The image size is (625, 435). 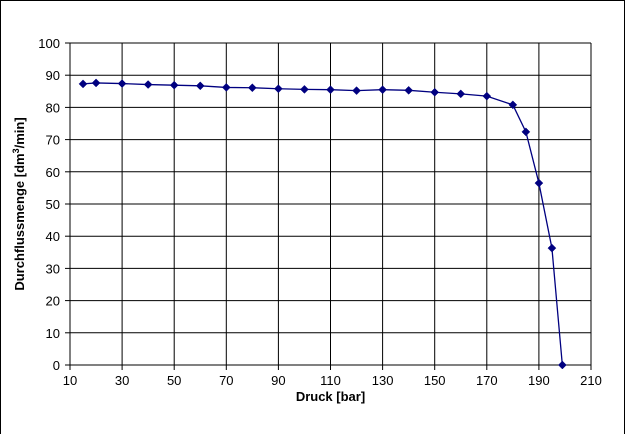 What do you see at coordinates (174, 380) in the screenshot?
I see `x-tick-label: 50` at bounding box center [174, 380].